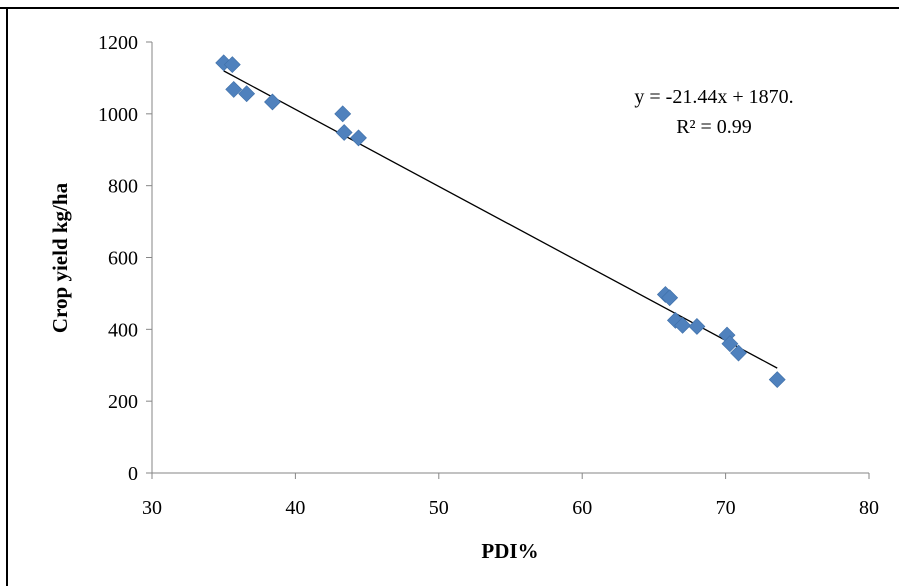 This screenshot has height=586, width=899. What do you see at coordinates (123, 187) in the screenshot?
I see `y-tick-label: 800` at bounding box center [123, 187].